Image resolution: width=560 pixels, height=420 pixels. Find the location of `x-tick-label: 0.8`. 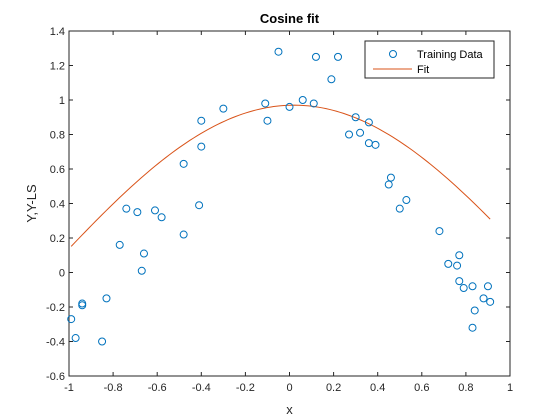

x-tick-label: 0.8 is located at coordinates (465, 388).